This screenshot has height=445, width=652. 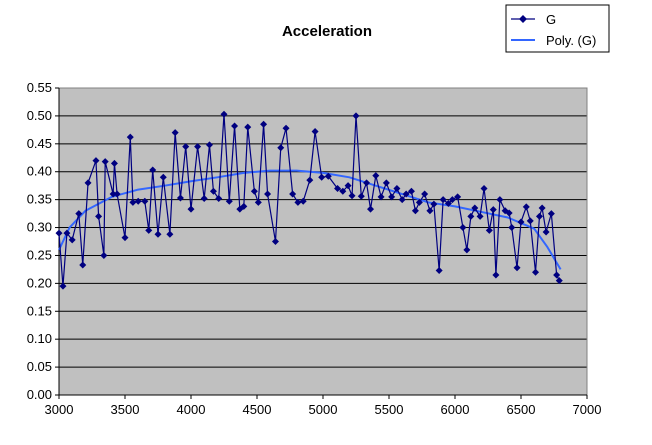 I want to click on legend-box, so click(x=557, y=28).